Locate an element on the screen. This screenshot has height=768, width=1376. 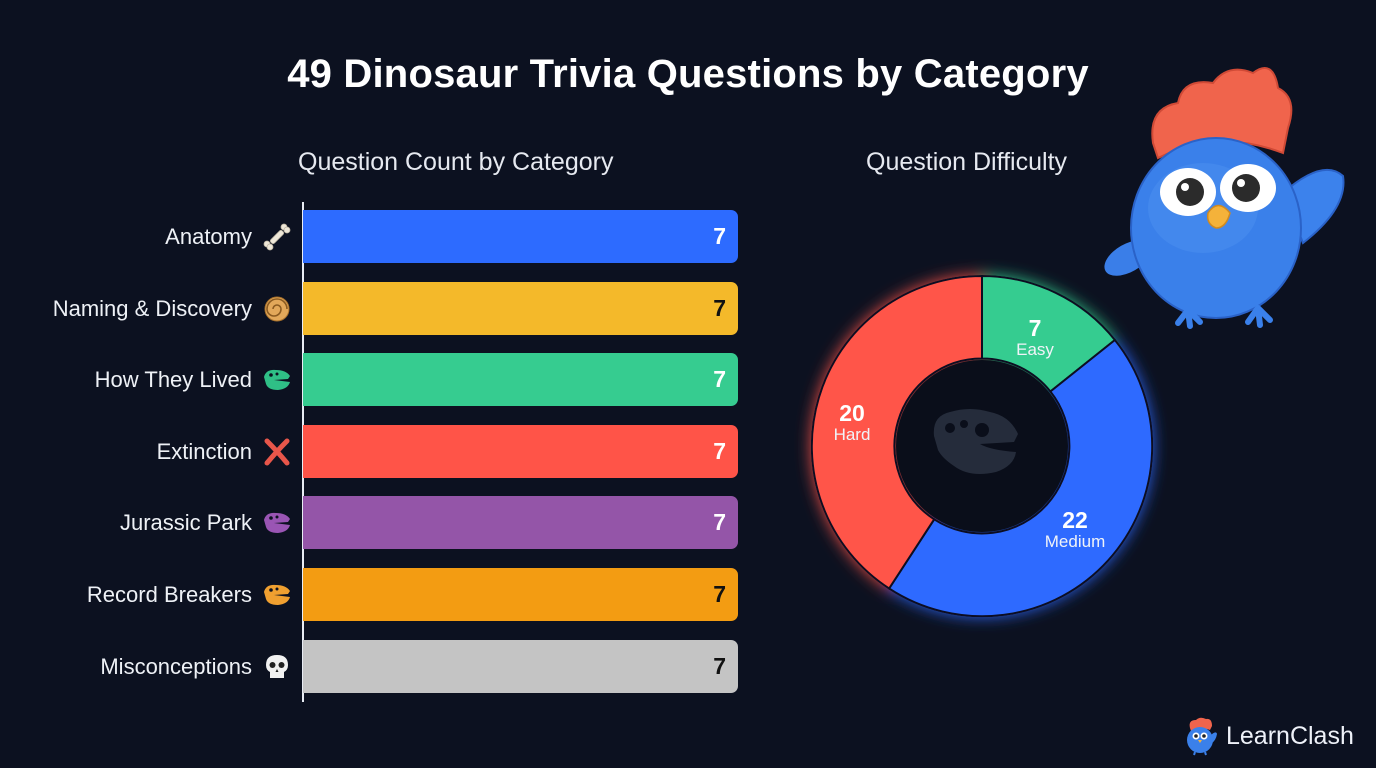
bar-row-record-breakers: Record Breakers 7 is located at coordinates (380, 594).